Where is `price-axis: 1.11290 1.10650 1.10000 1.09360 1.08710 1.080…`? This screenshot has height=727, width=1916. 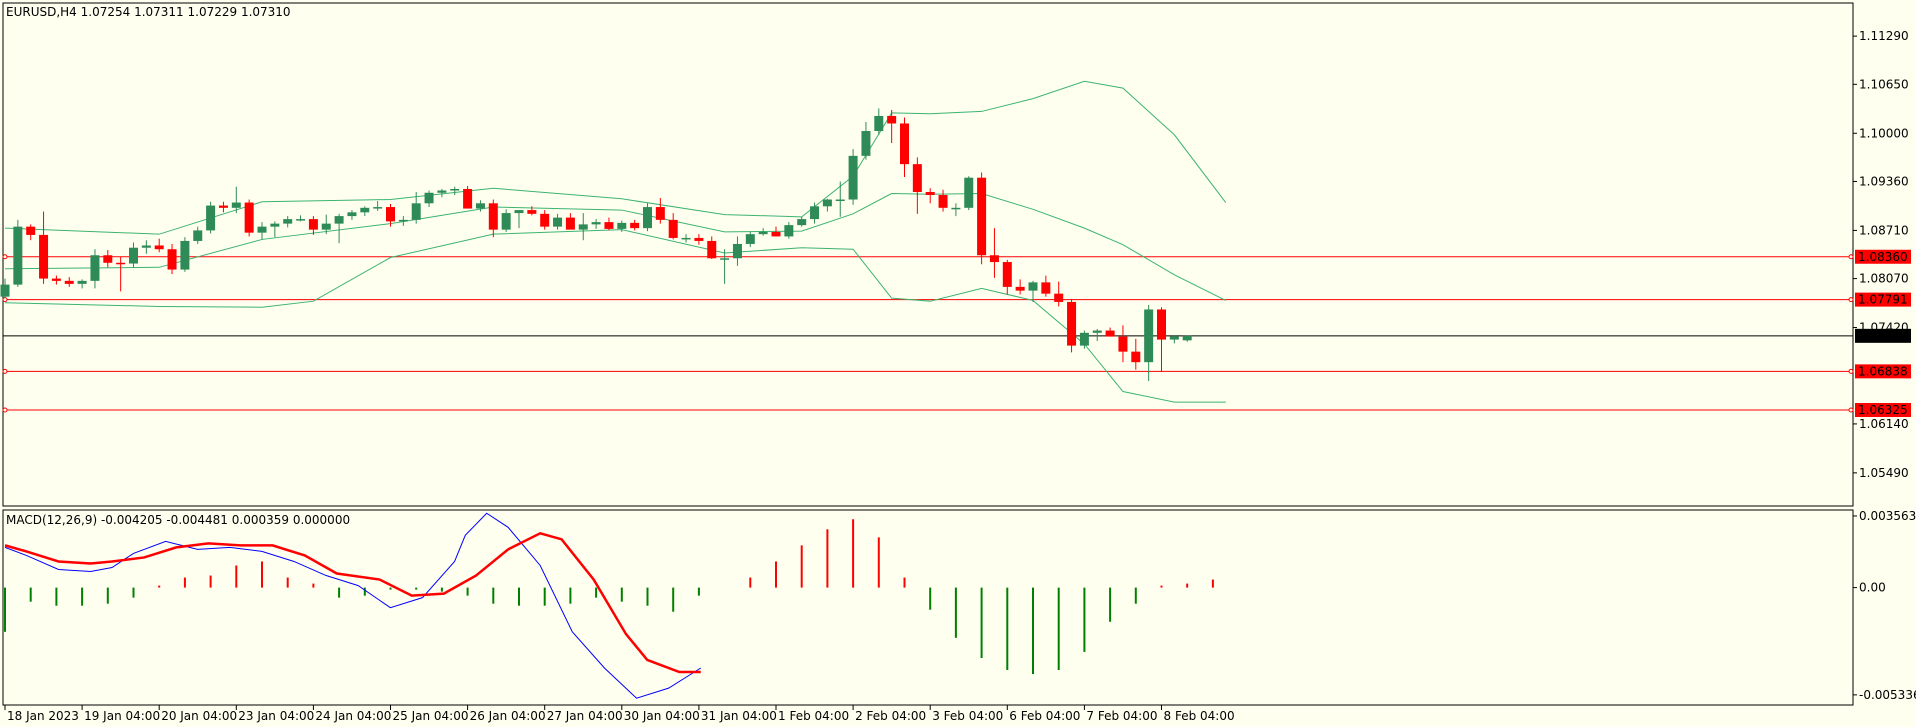 price-axis: 1.11290 1.10650 1.10000 1.09360 1.08710 1.080… is located at coordinates (1881, 254).